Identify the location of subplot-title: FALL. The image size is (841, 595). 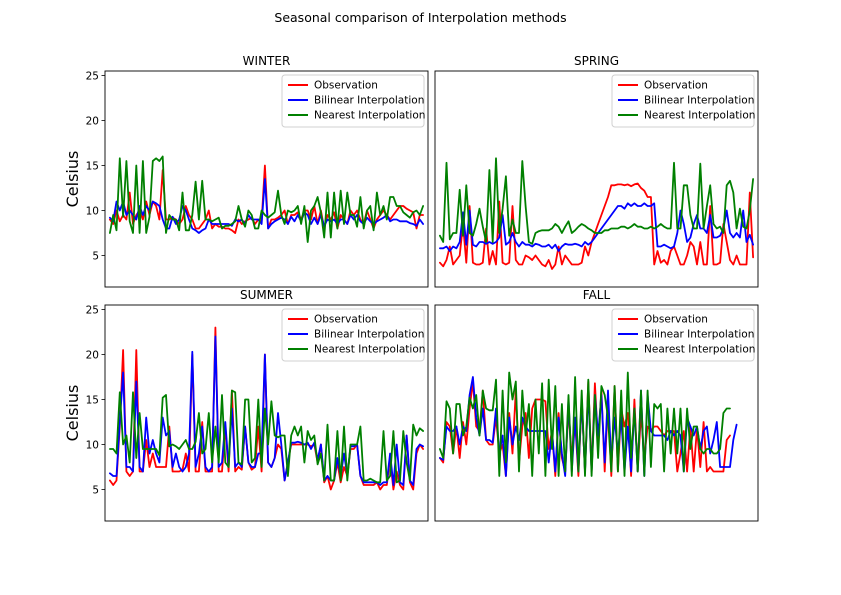
(597, 295).